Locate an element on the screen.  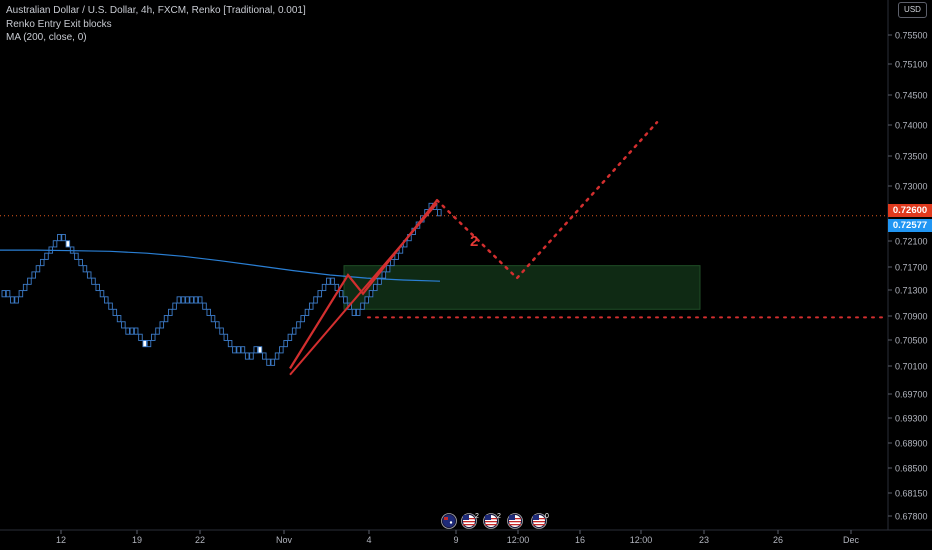
time-tick-label: 12 is located at coordinates (61, 540).